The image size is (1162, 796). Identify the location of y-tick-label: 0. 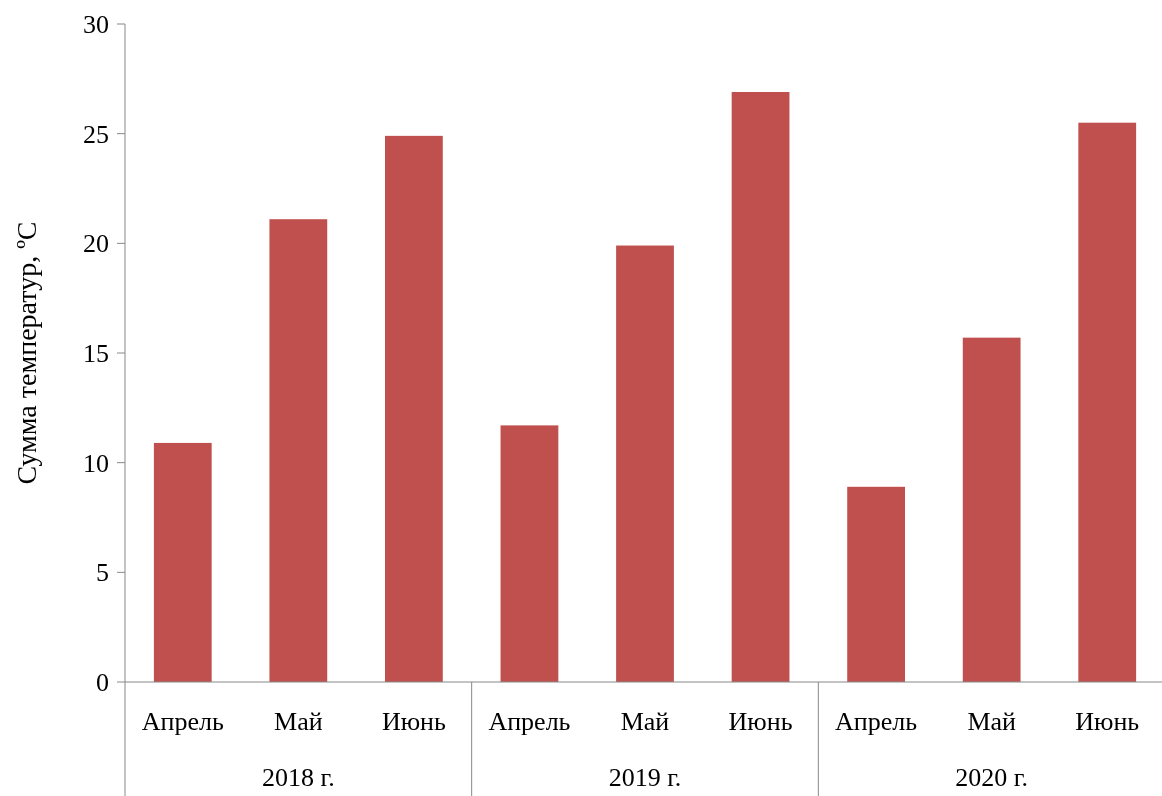
(102, 683).